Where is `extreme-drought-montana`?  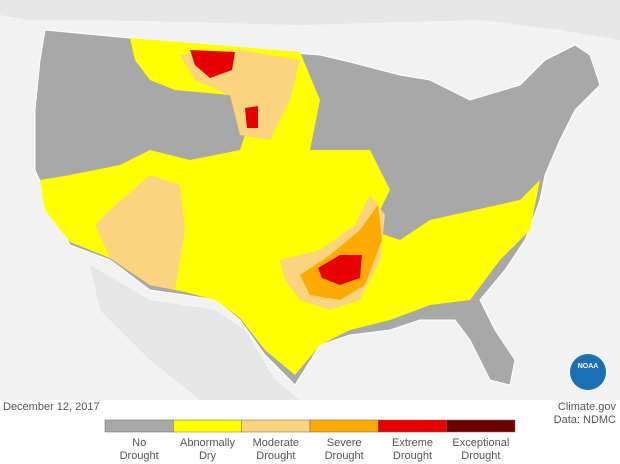
extreme-drought-montana is located at coordinates (212, 64).